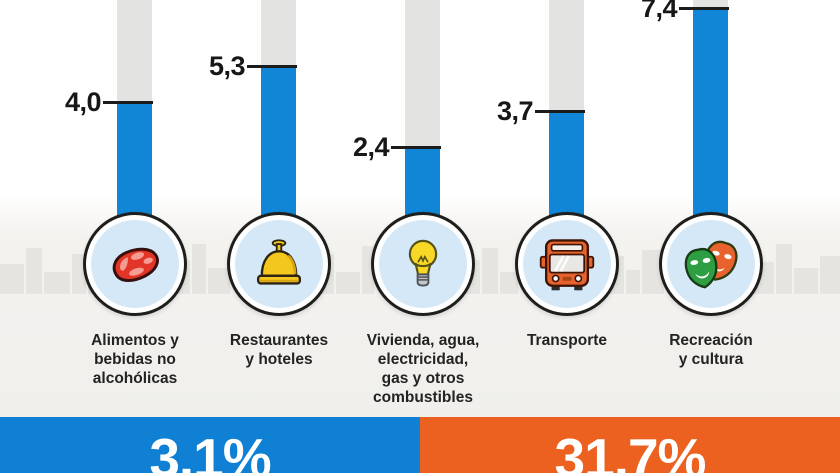 The image size is (840, 473). Describe the element at coordinates (279, 350) in the screenshot. I see `category-label: Restaurantes y hoteles` at that location.